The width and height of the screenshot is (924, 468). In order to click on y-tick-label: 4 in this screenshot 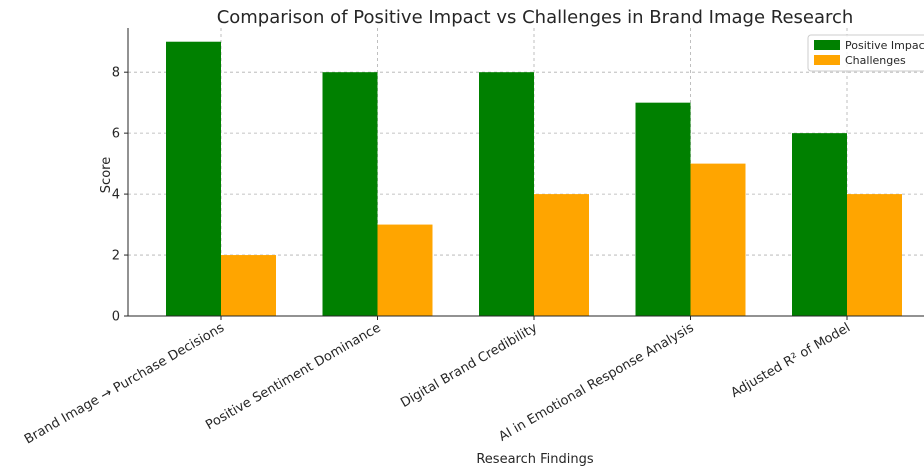, I will do `click(116, 195)`.